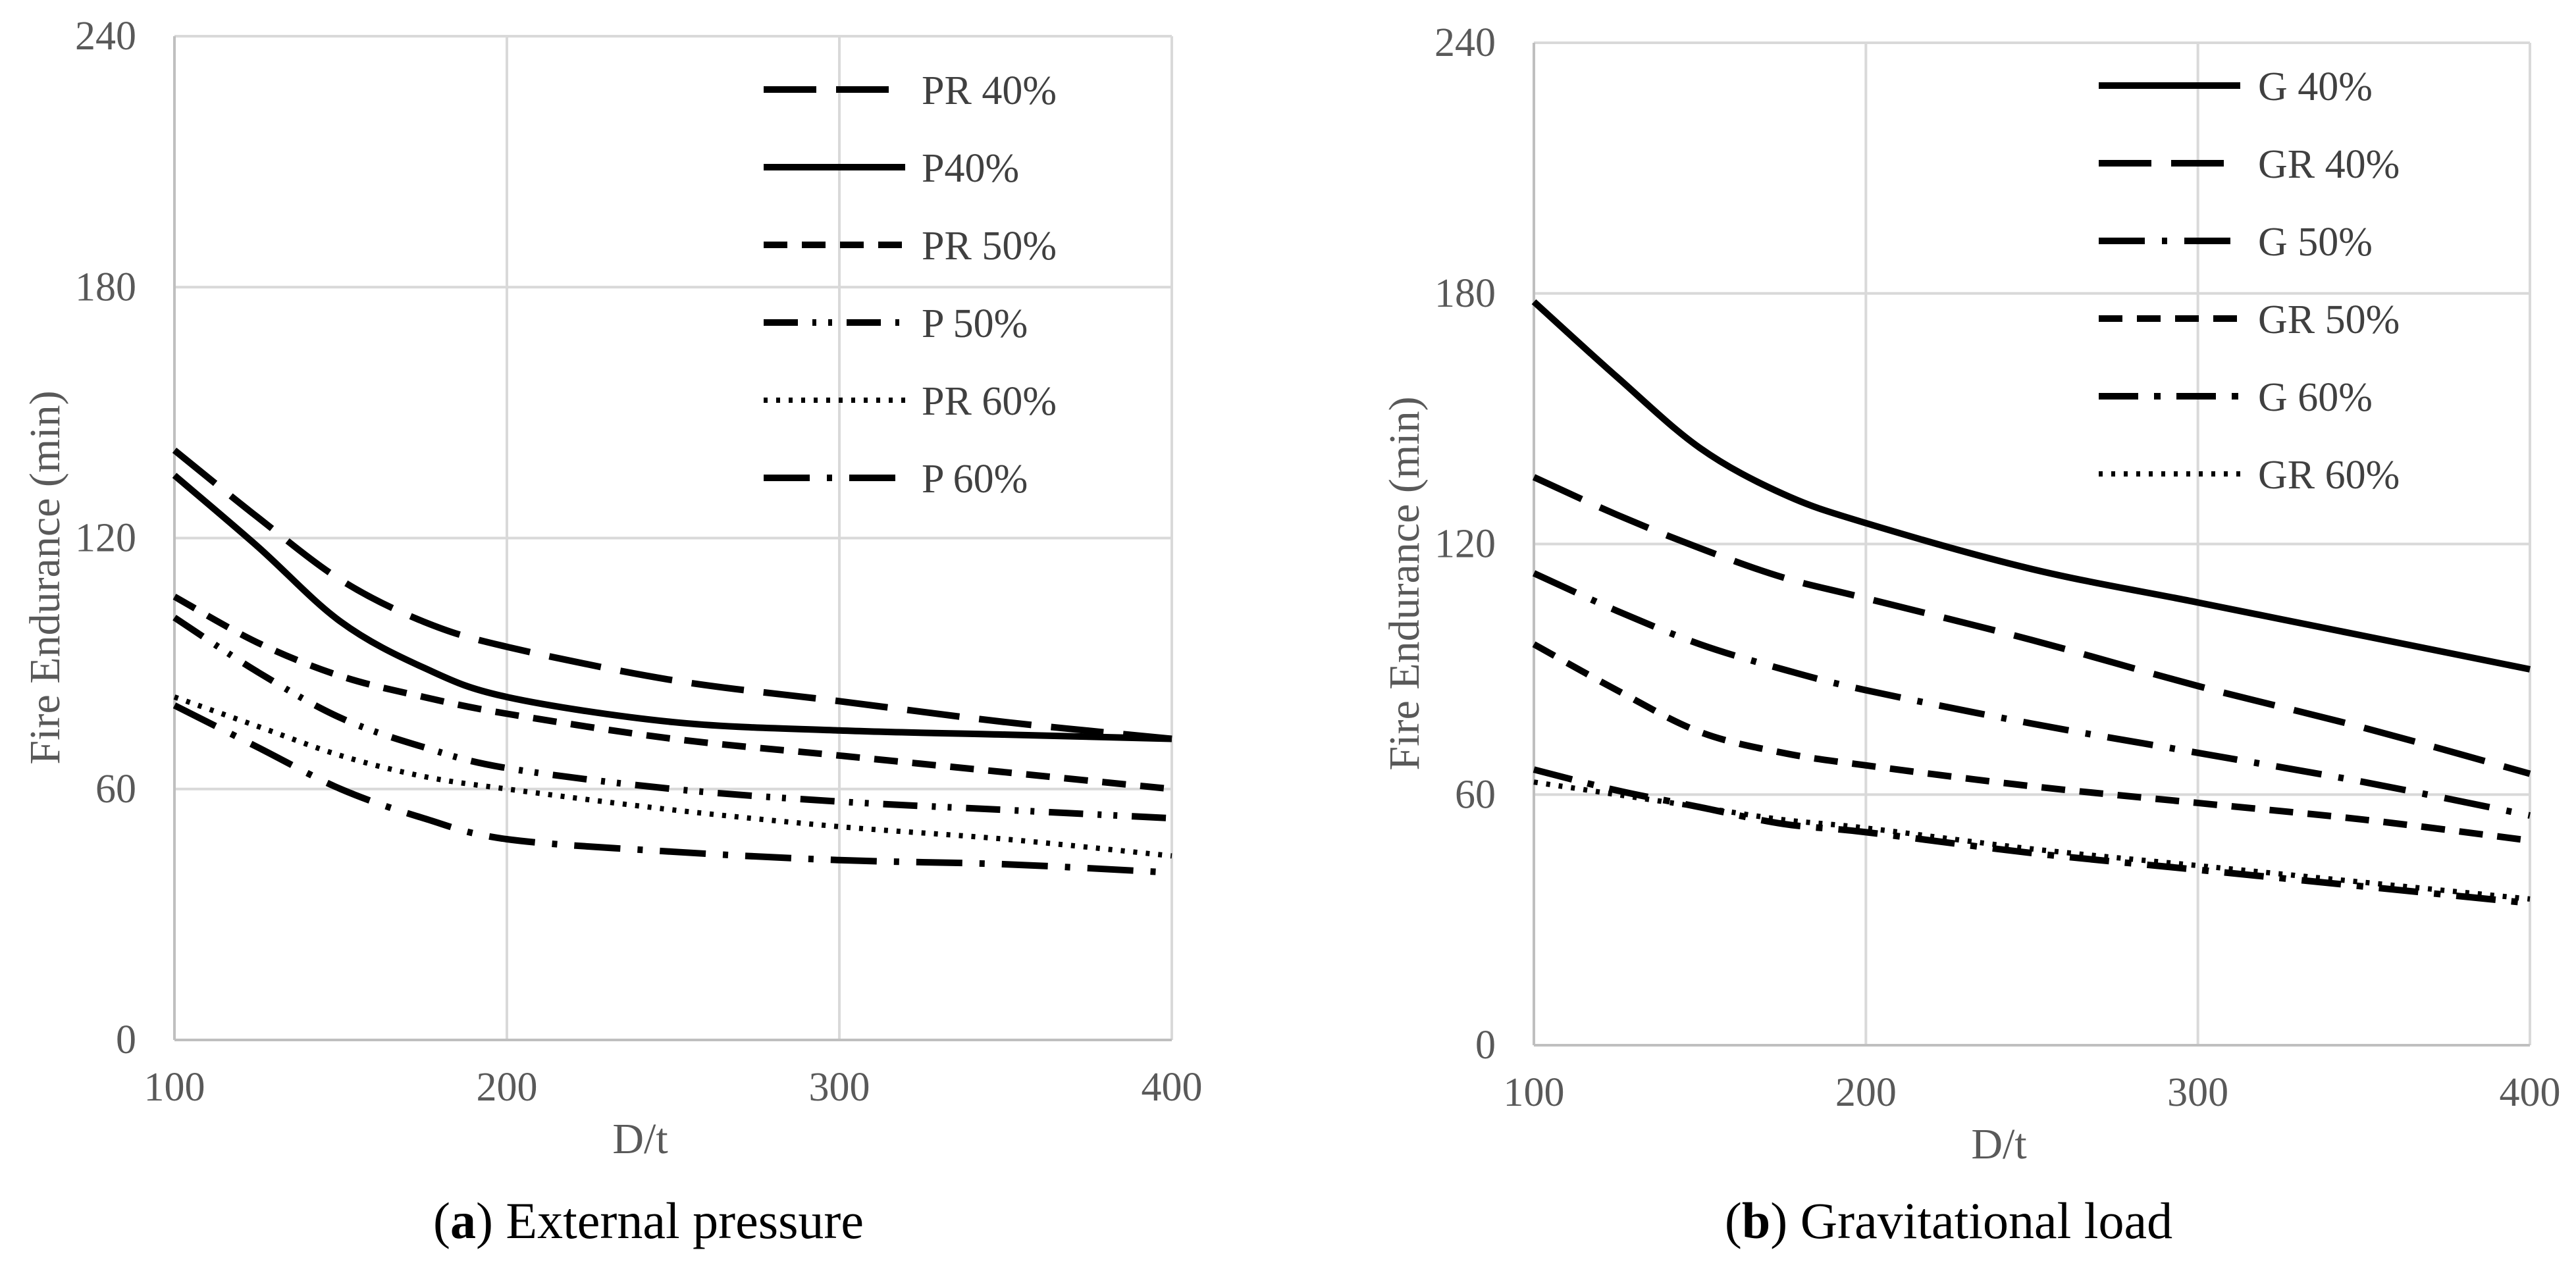 This screenshot has width=2576, height=1269. I want to click on caption-b-letter: b, so click(1756, 1220).